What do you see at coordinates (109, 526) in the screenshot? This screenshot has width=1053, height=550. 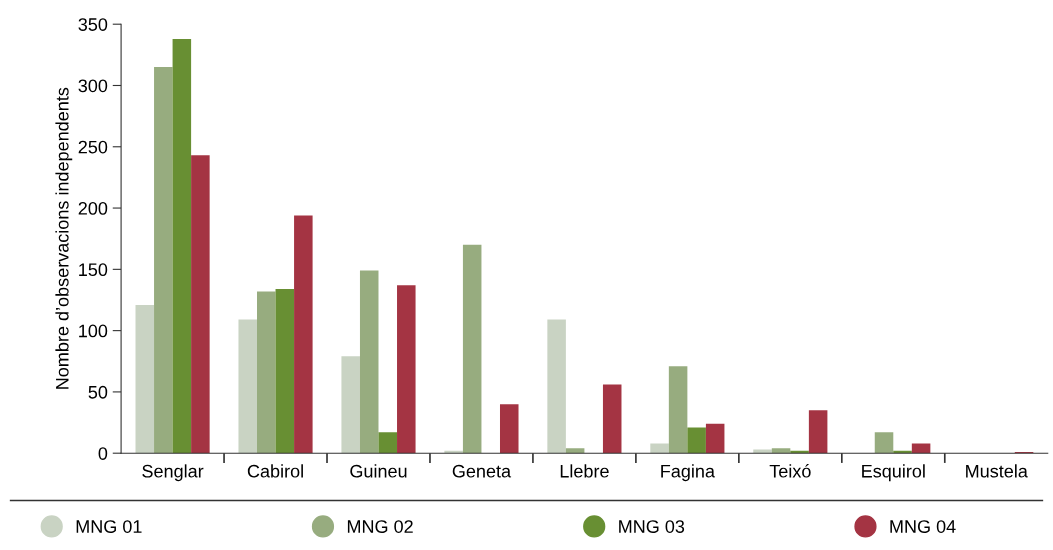 I see `legend-label: MNG 01` at bounding box center [109, 526].